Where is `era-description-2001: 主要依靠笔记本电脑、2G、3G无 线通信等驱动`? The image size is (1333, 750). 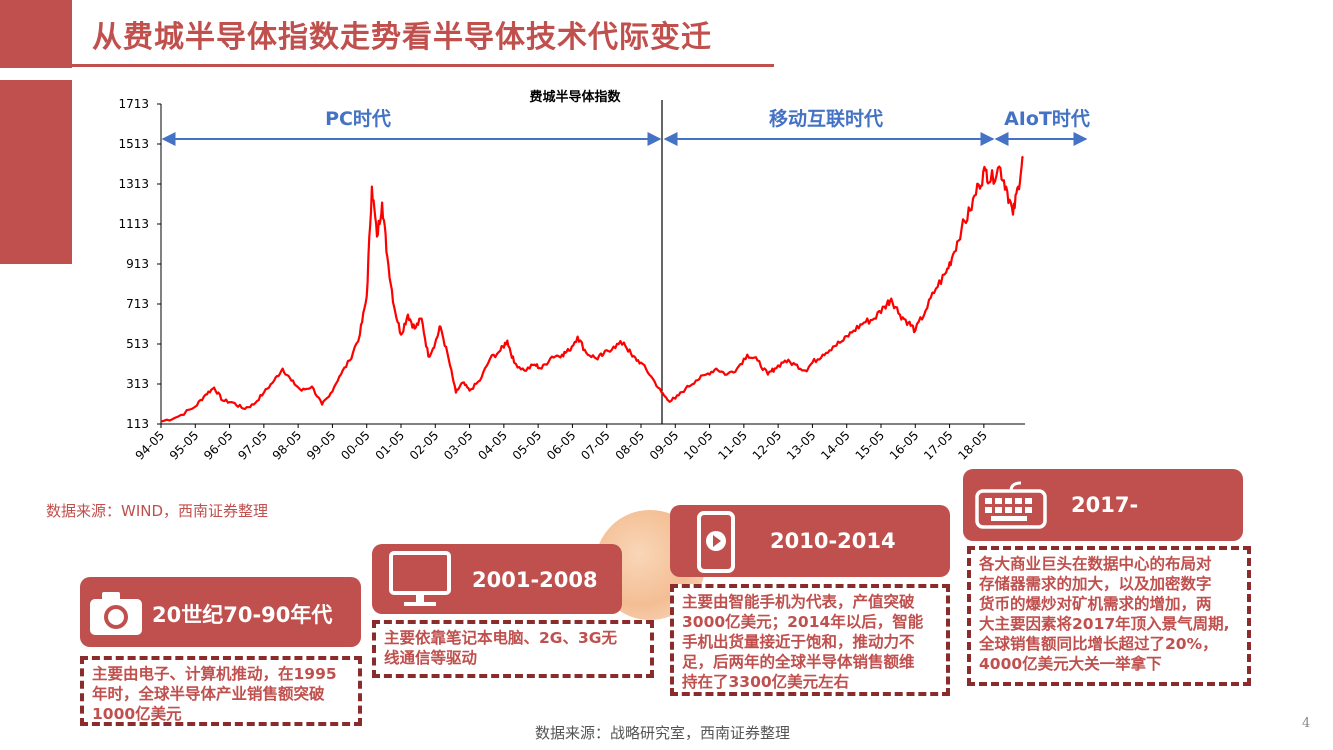 era-description-2001: 主要依靠笔记本电脑、2G、3G无 线通信等驱动 is located at coordinates (513, 649).